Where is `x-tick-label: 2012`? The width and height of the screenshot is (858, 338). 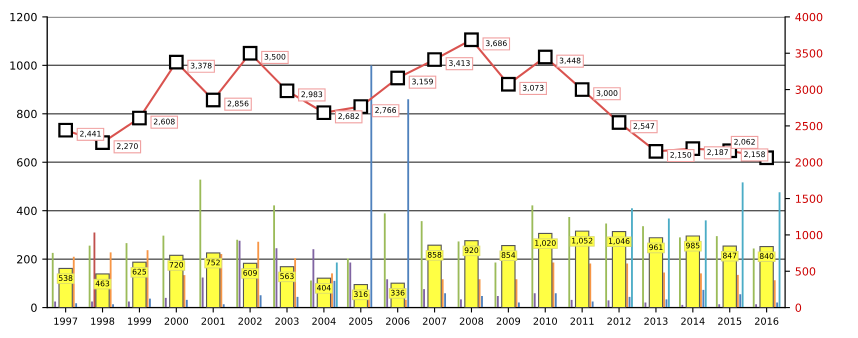 x-tick-label: 2012 is located at coordinates (618, 321).